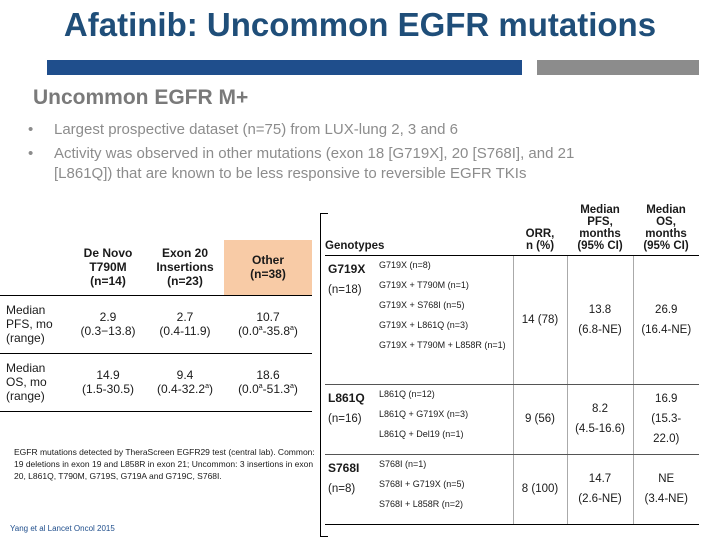  I want to click on os-ci: (15.3-, so click(666, 419).